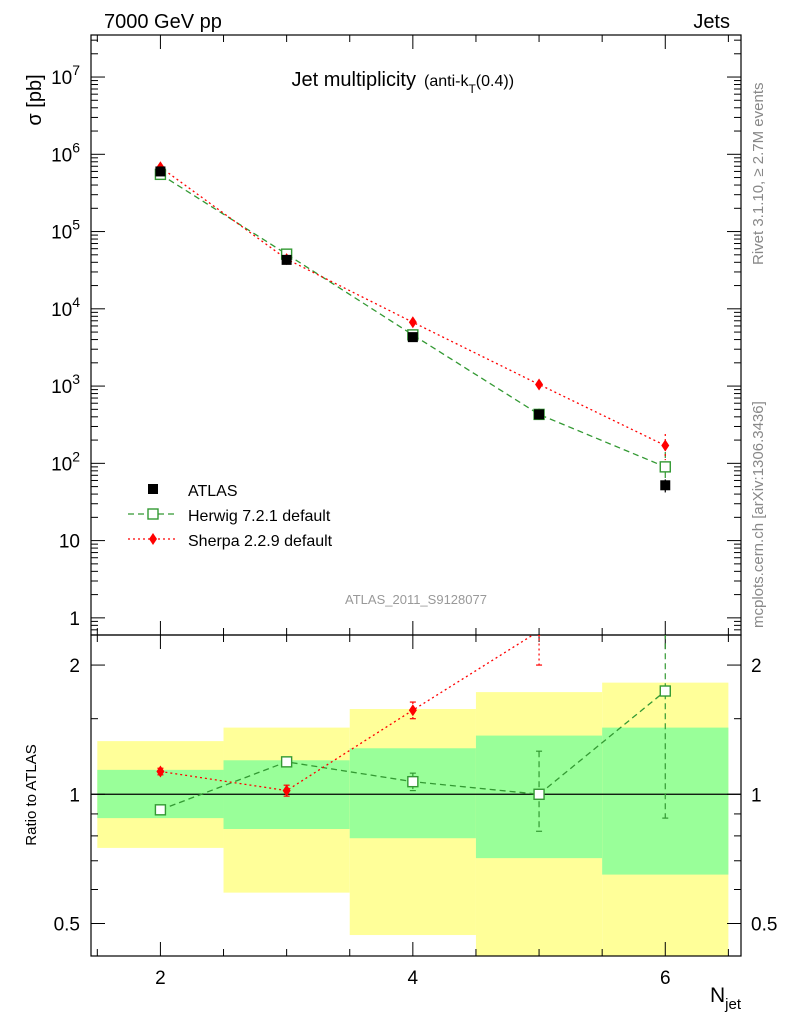 This screenshot has height=1024, width=786. What do you see at coordinates (31, 794) in the screenshot?
I see `ratio-y-axis-label: Ratio to ATLAS` at bounding box center [31, 794].